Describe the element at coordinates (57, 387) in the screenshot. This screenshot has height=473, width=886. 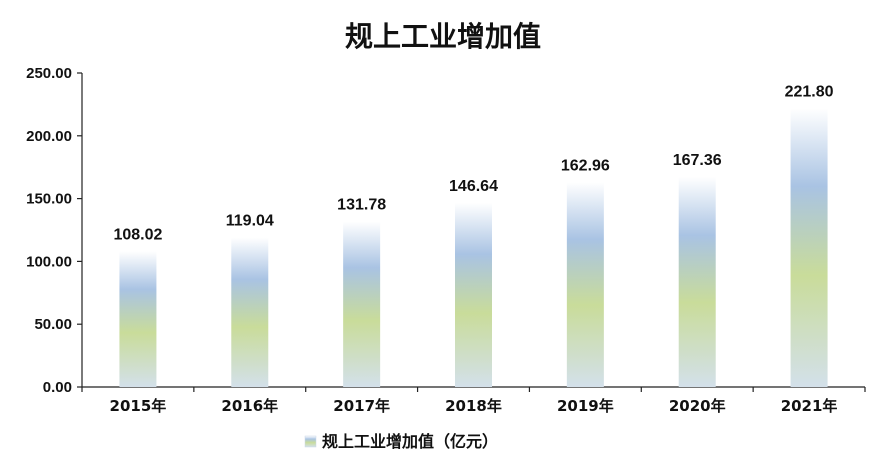
I see `y-tick-label: 0.00` at that location.